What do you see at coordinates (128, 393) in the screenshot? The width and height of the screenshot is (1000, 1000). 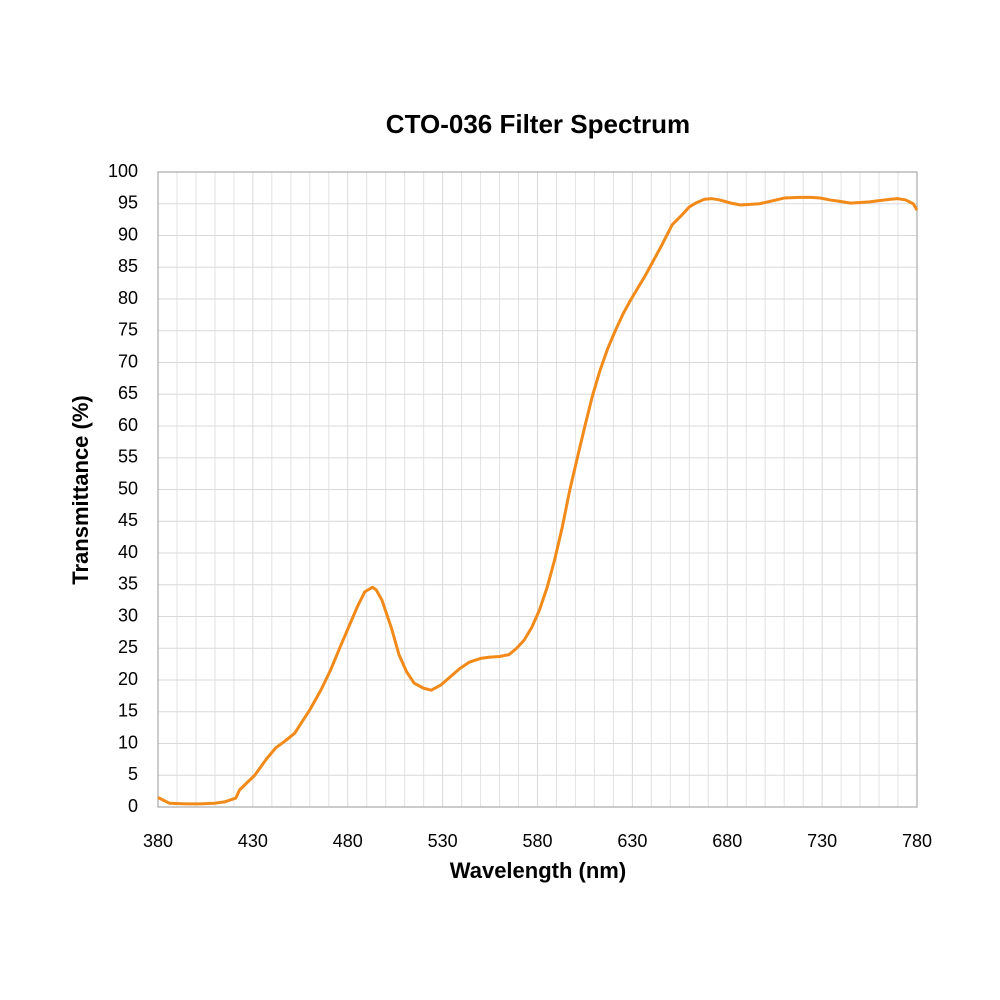 I see `y-tick-label: 65` at bounding box center [128, 393].